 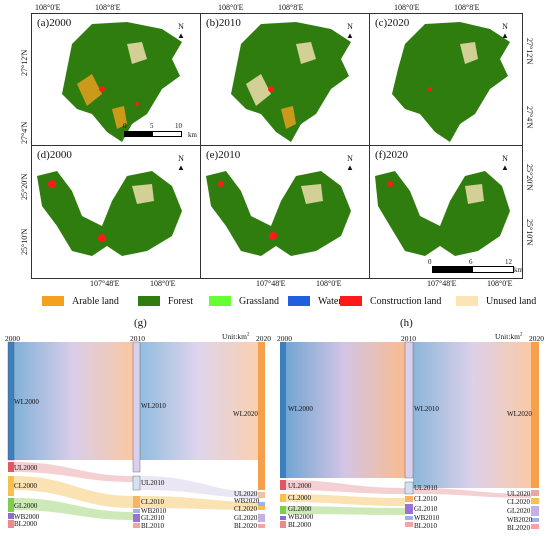 I want to click on legend-item-arable: Arable land, so click(x=80, y=301).